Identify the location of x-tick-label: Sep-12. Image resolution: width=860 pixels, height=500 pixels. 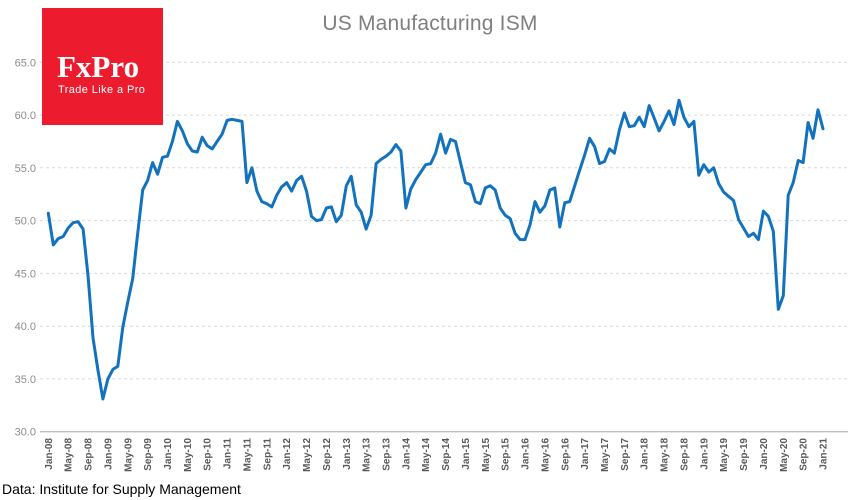
(327, 454).